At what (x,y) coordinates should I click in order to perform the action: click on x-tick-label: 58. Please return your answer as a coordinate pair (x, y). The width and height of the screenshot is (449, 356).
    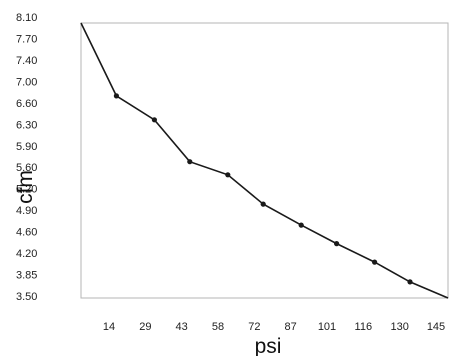
    Looking at the image, I should click on (218, 327).